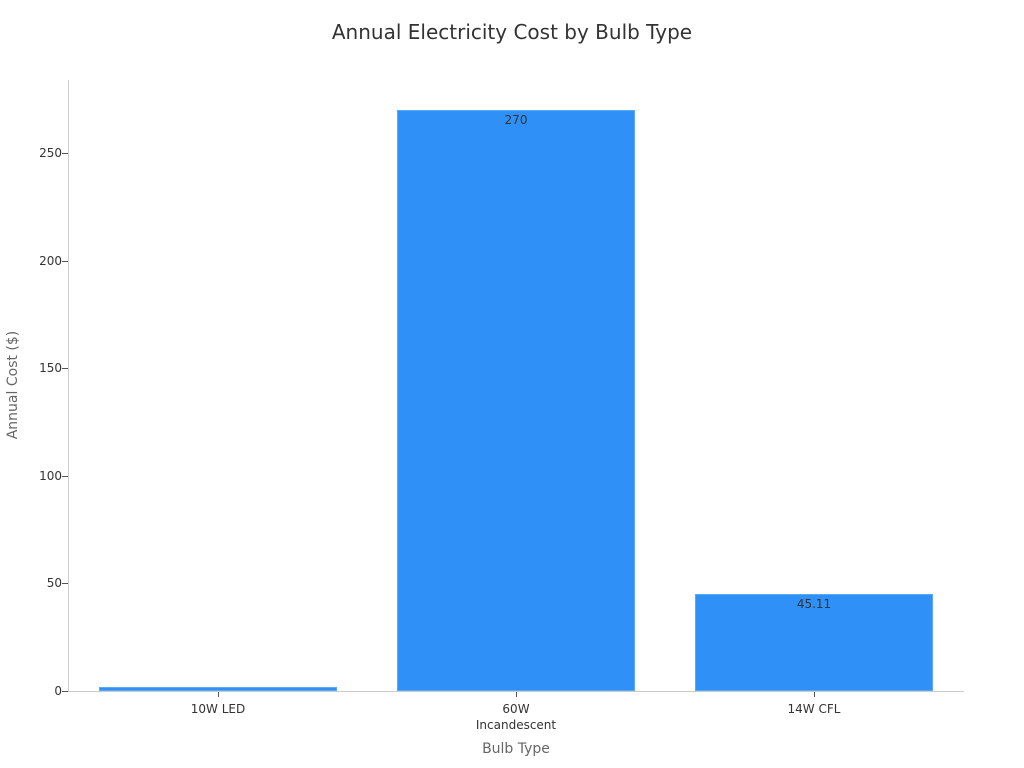 The width and height of the screenshot is (1024, 768). What do you see at coordinates (516, 119) in the screenshot?
I see `bar-value-label: 270` at bounding box center [516, 119].